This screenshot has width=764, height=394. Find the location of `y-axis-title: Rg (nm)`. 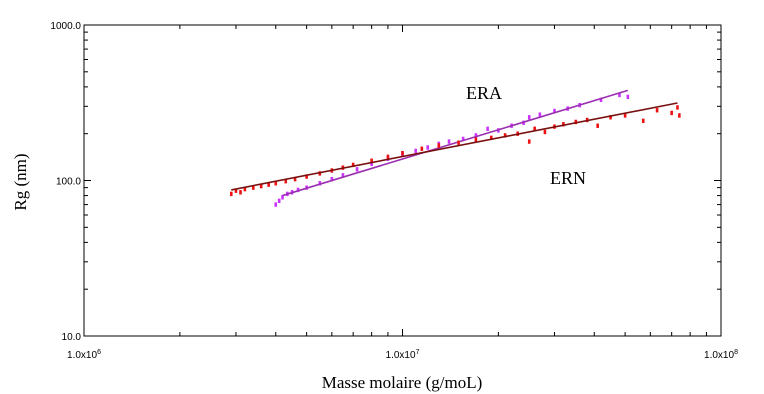

y-axis-title: Rg (nm) is located at coordinates (20, 181).